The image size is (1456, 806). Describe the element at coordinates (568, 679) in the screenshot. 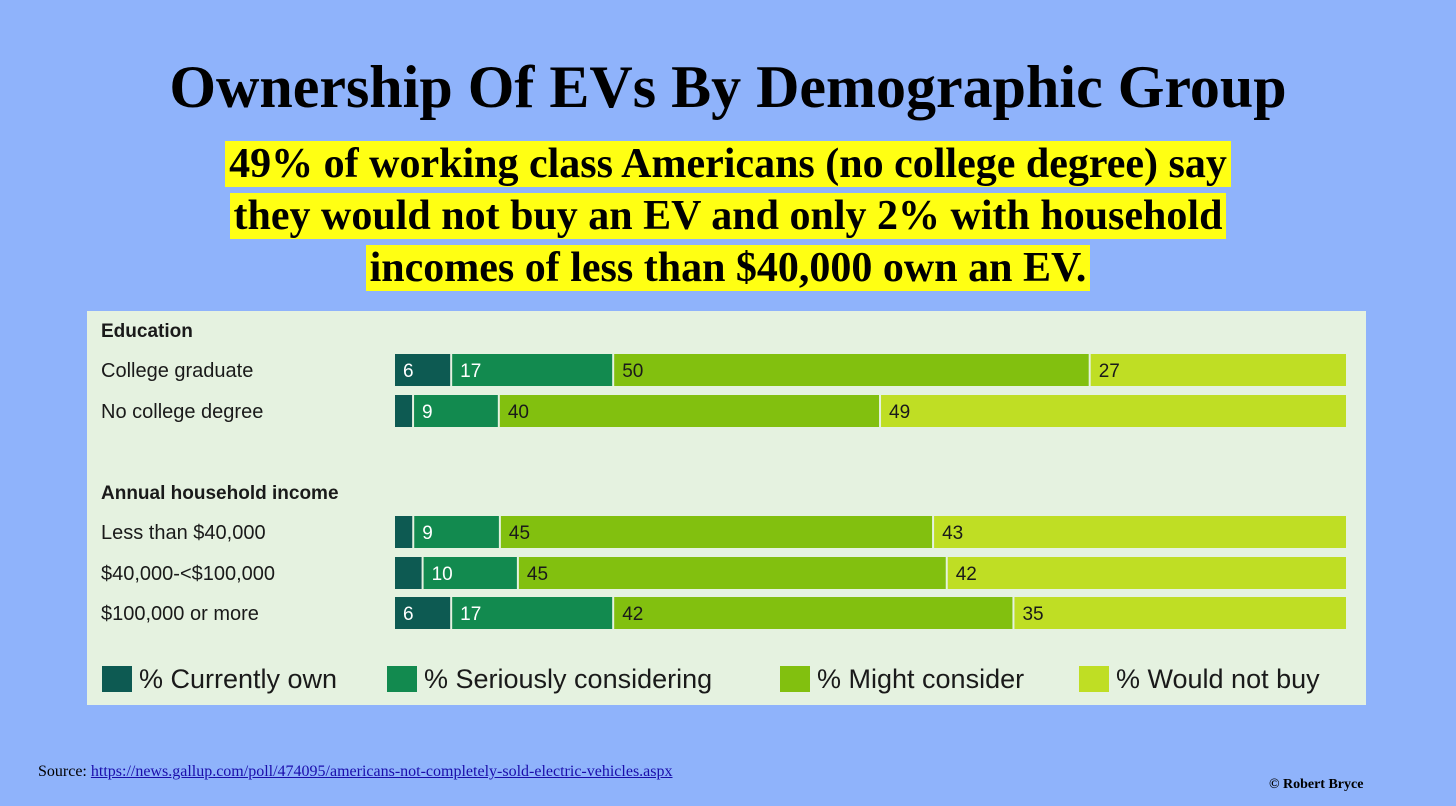

I see `legend-label: % Seriously considering` at that location.